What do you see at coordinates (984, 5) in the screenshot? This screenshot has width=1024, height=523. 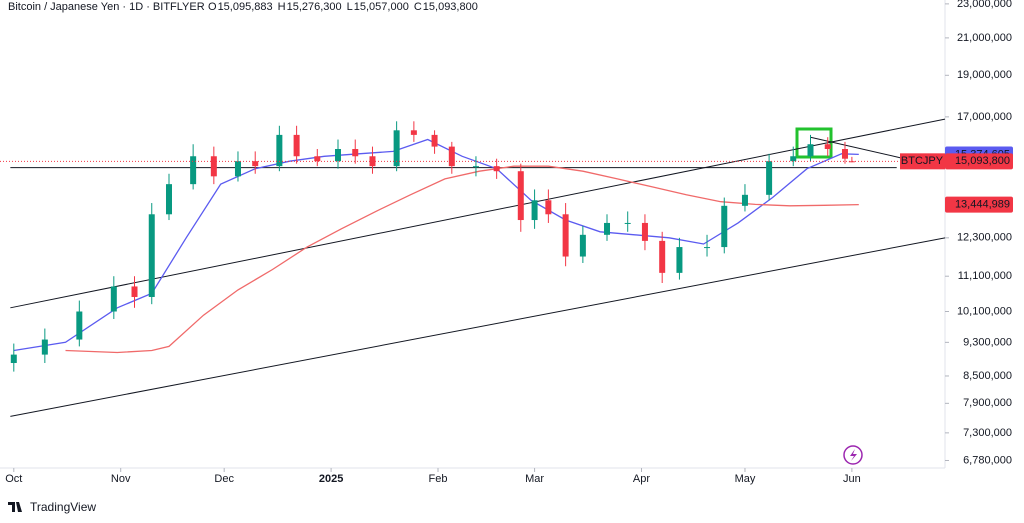 I see `y-tick-label: 23,000,000` at bounding box center [984, 5].